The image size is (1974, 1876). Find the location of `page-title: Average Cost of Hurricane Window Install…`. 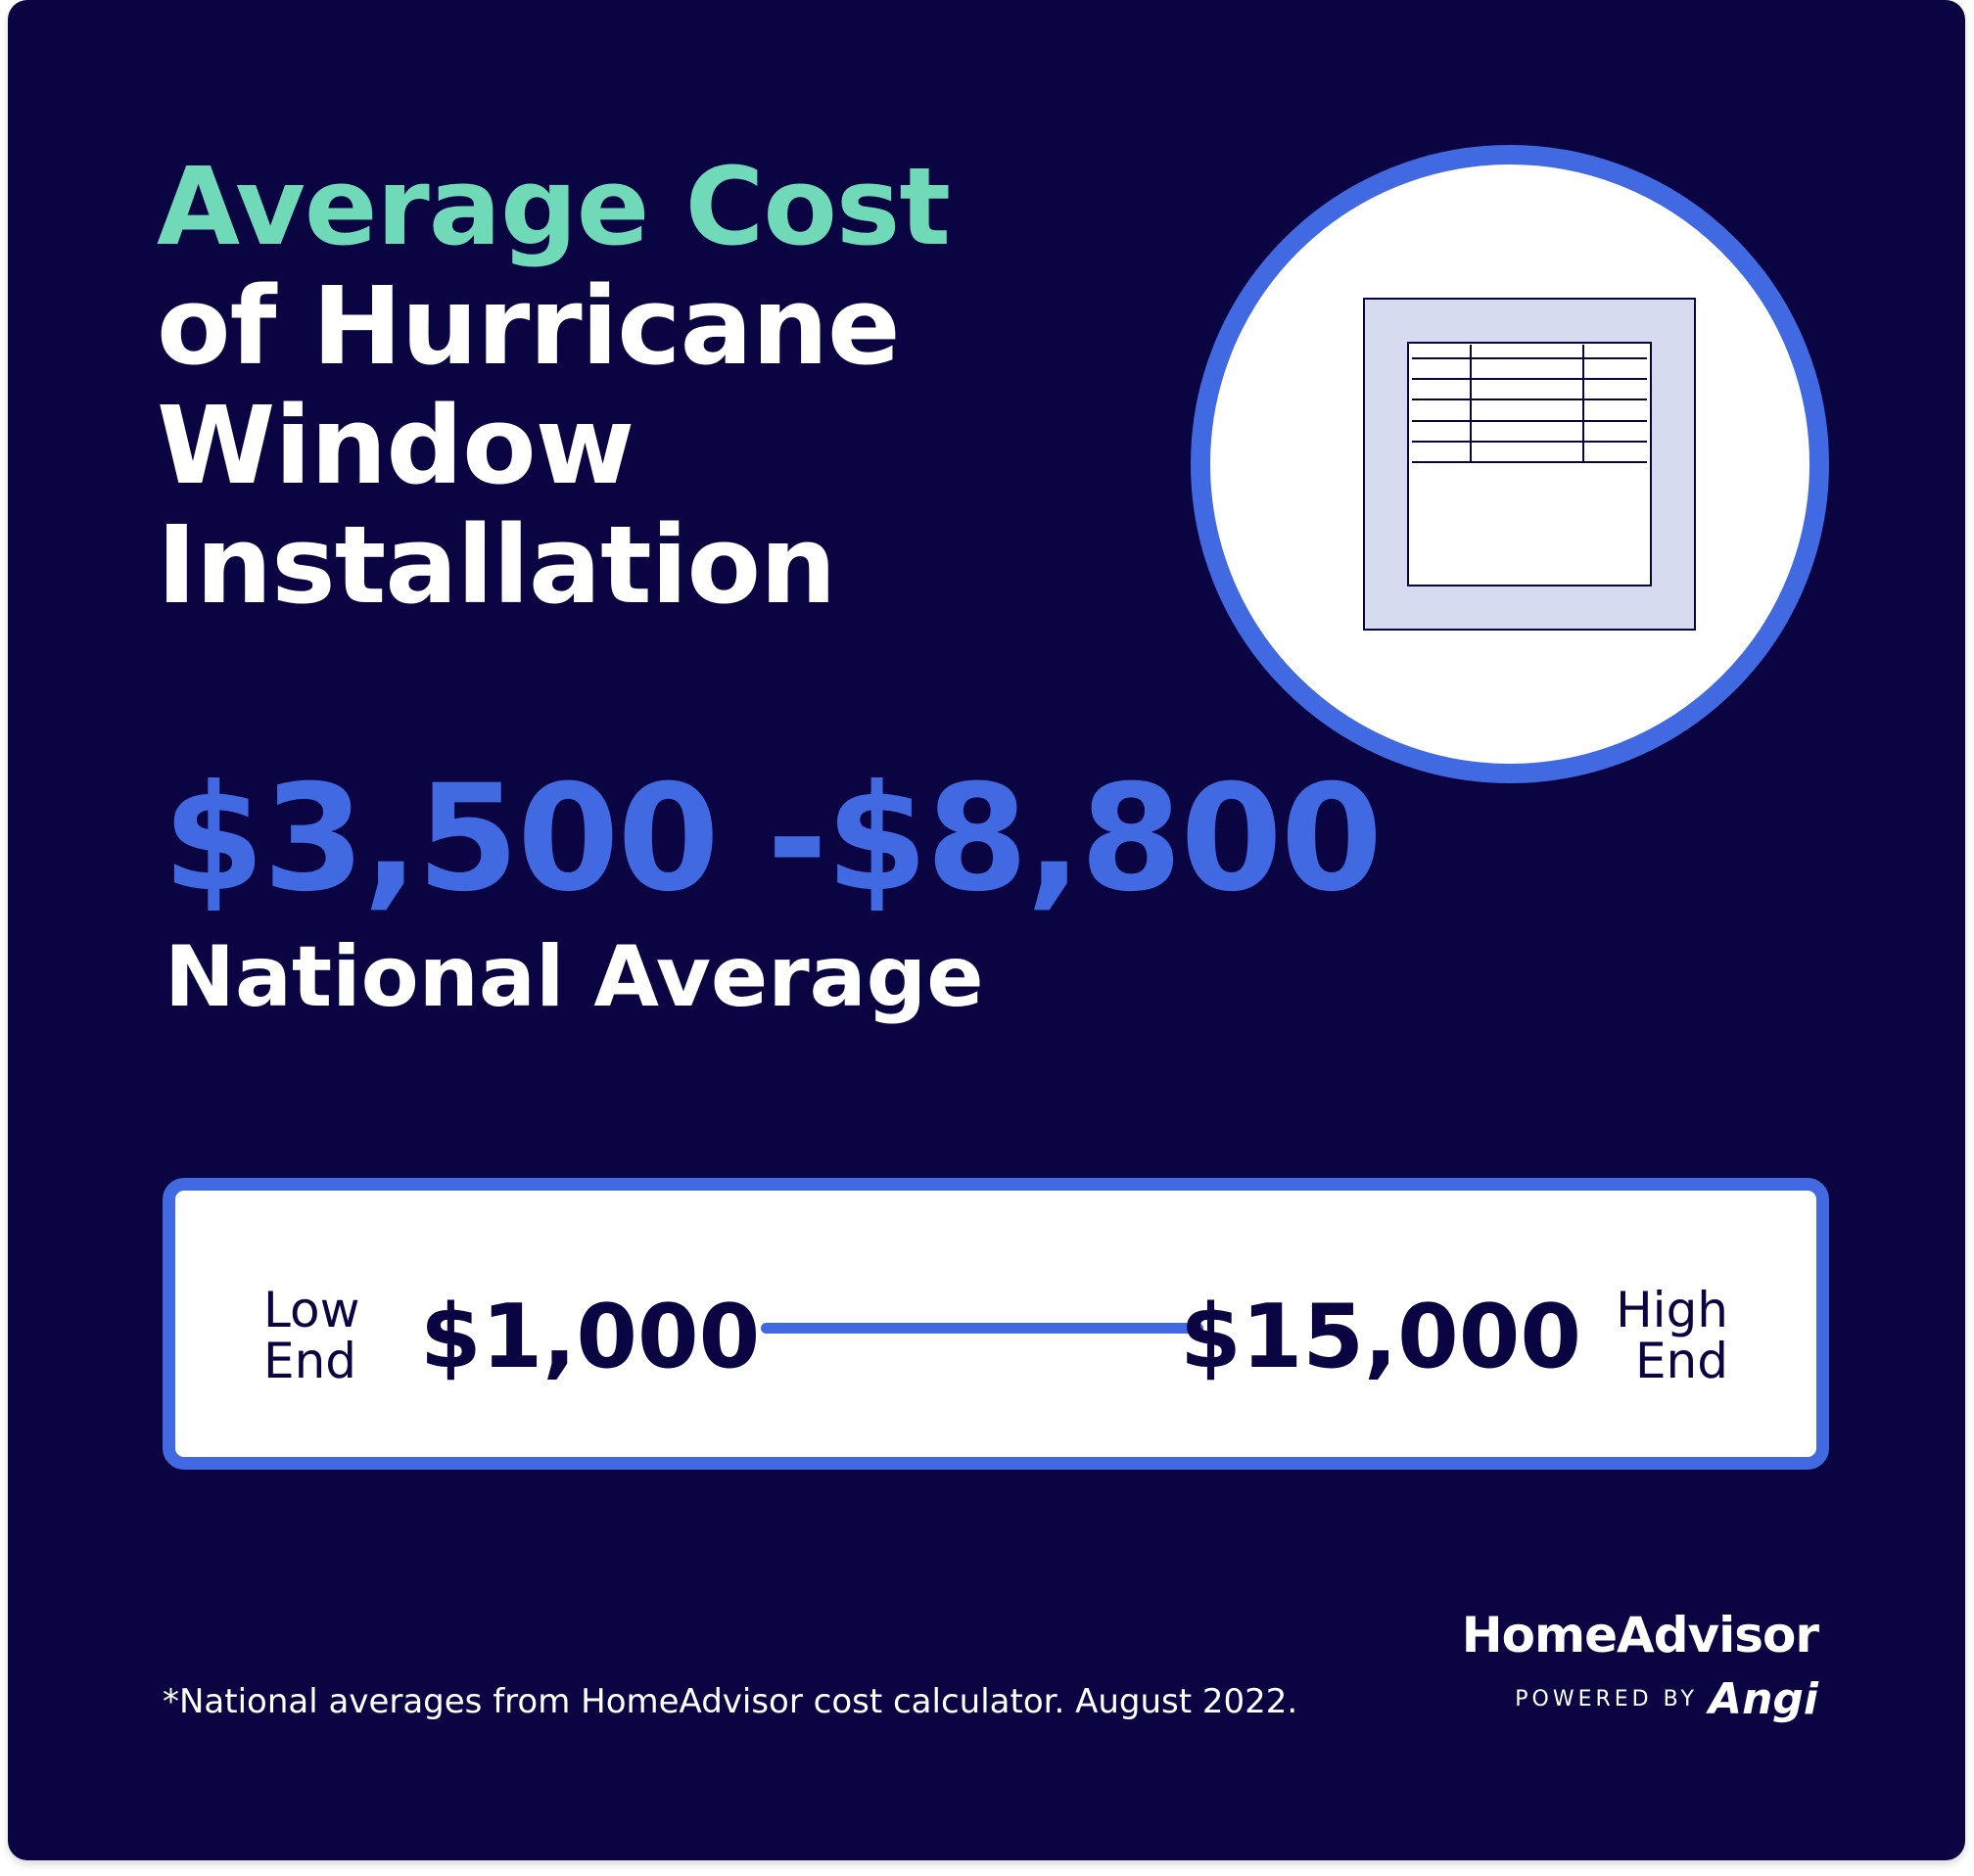

page-title: Average Cost of Hurricane Window Install… is located at coordinates (554, 386).